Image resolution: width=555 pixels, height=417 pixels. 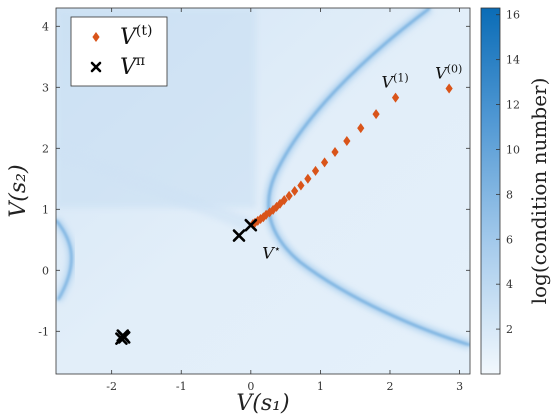 I want to click on colorbar-label: log(condition number), so click(x=539, y=191).